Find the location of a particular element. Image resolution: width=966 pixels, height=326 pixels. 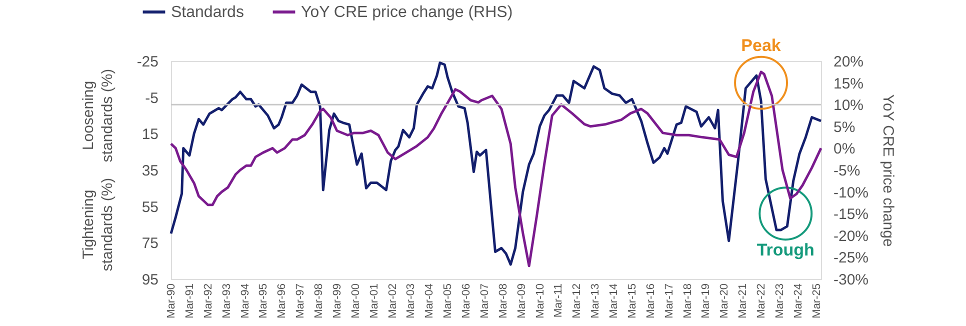

x-tick-label: Mar-14 is located at coordinates (614, 301).